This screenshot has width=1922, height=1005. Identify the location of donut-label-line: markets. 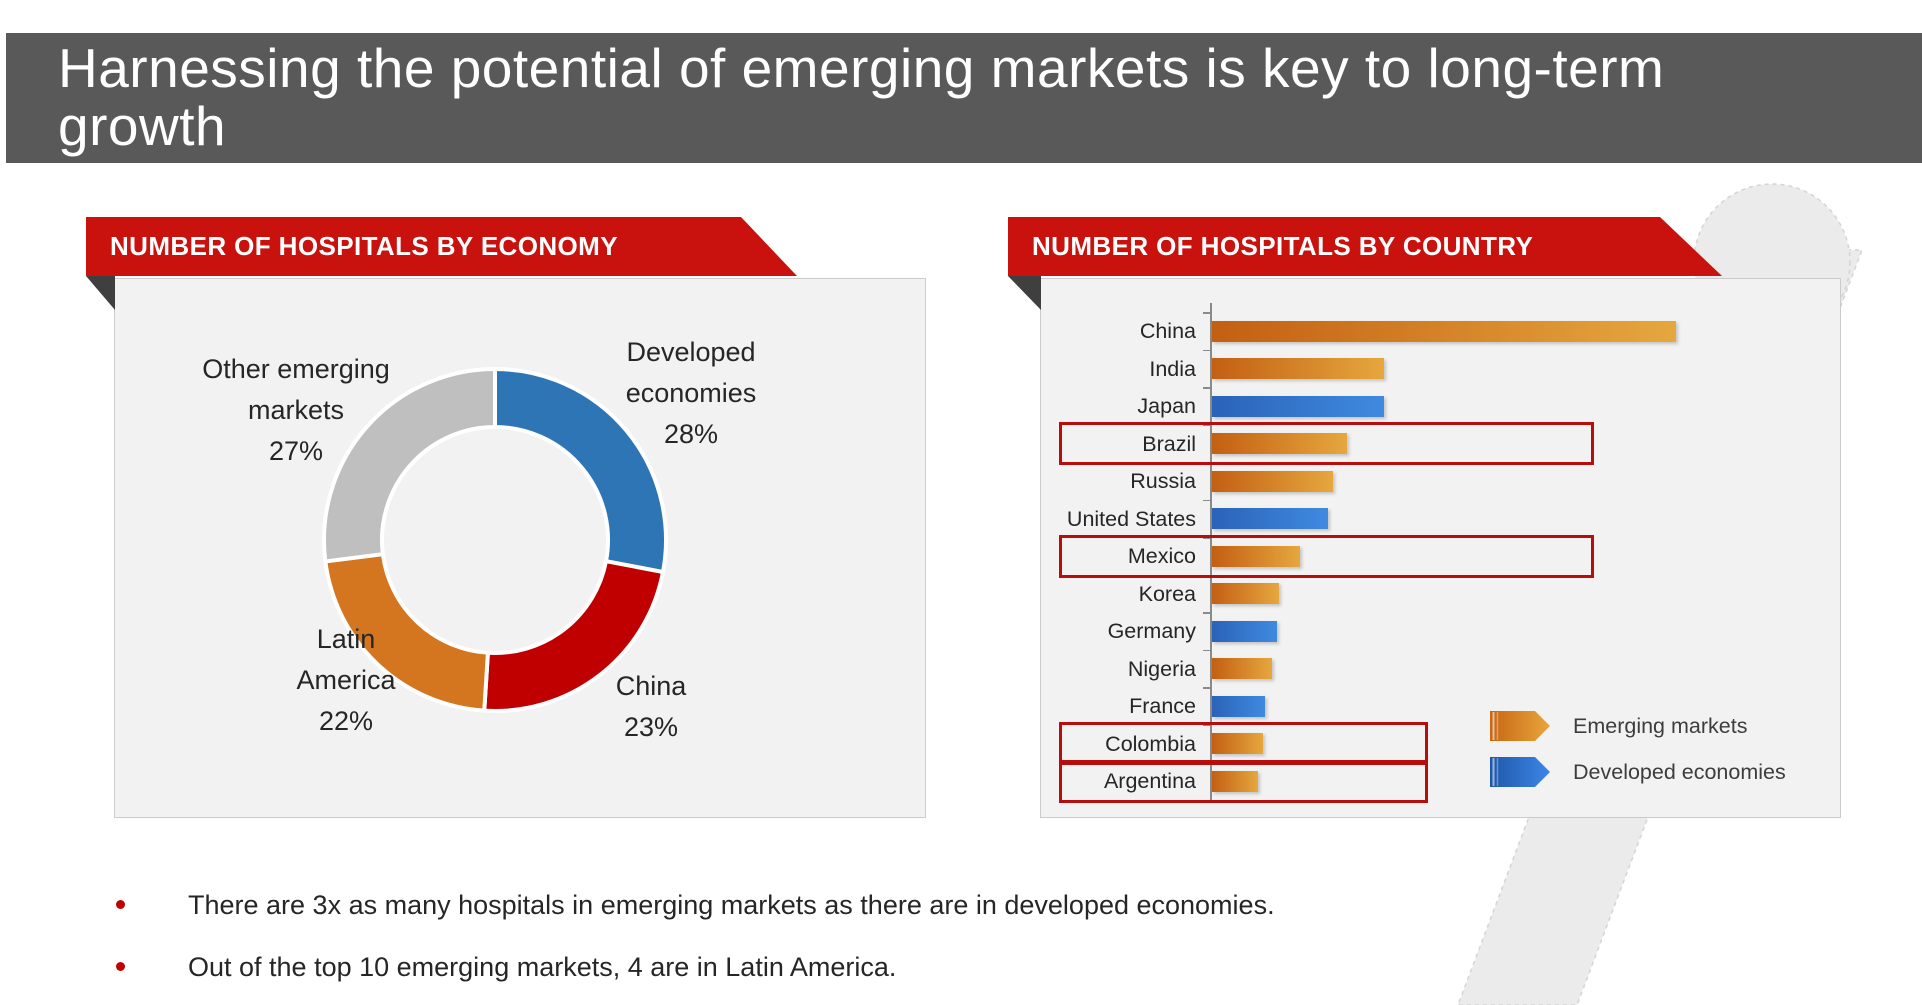
(296, 410).